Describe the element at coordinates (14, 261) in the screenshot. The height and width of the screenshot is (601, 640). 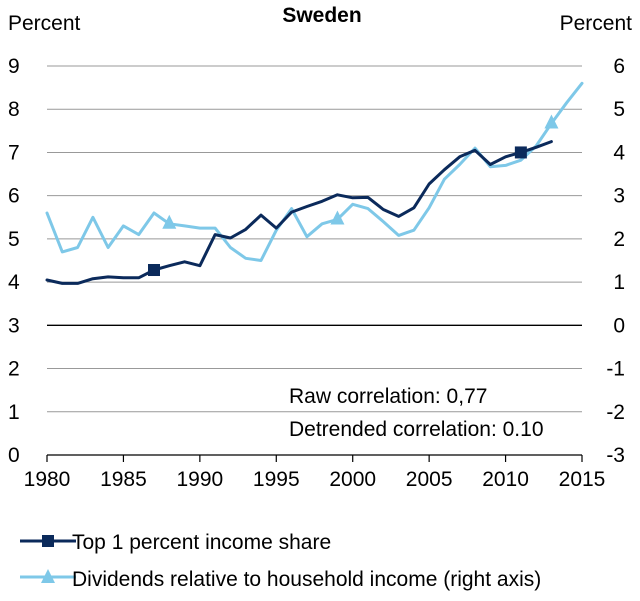
I see `left-axis-ticks: 0 1 2 3 4 5 6 7 8 9` at that location.